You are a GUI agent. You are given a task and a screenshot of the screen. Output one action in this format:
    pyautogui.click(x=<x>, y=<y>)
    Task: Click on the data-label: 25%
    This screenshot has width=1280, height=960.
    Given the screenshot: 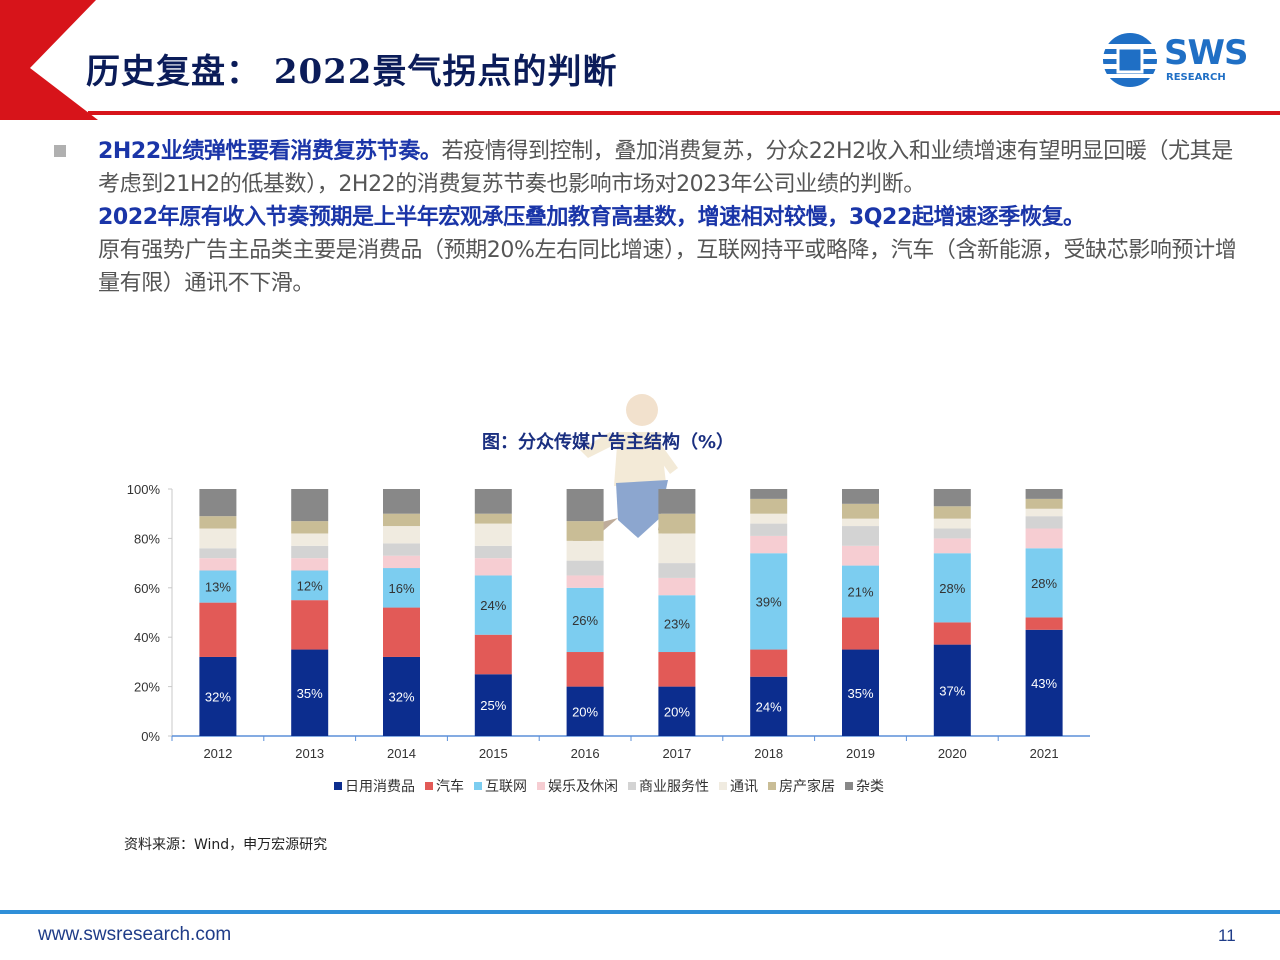 What is the action you would take?
    pyautogui.click(x=493, y=705)
    